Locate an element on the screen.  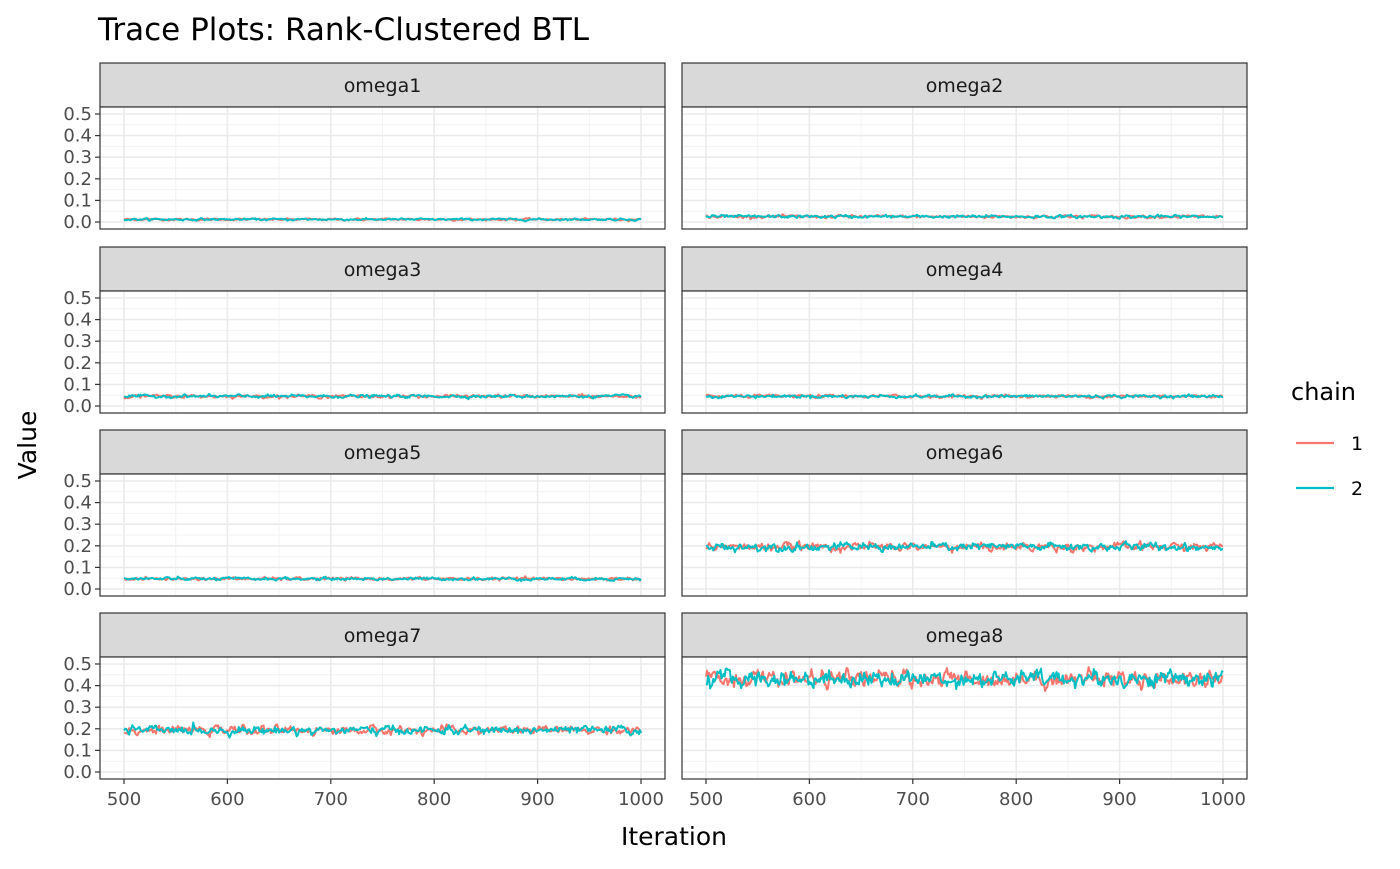
facet-label: omega7 is located at coordinates (383, 636).